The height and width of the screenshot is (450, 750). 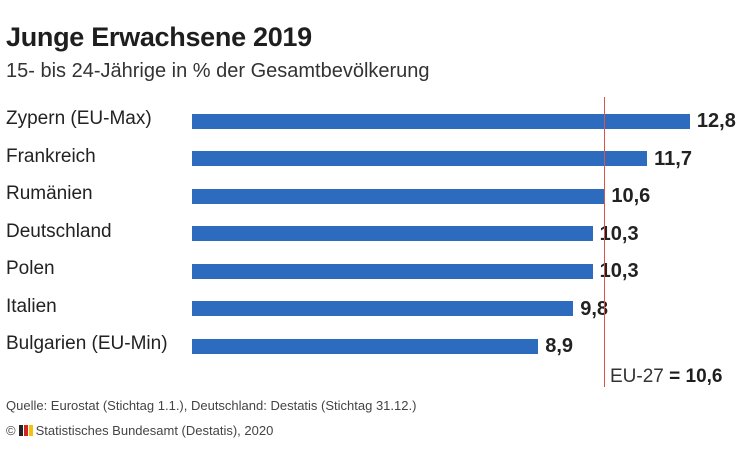 I want to click on value-label: 11,7, so click(x=673, y=158).